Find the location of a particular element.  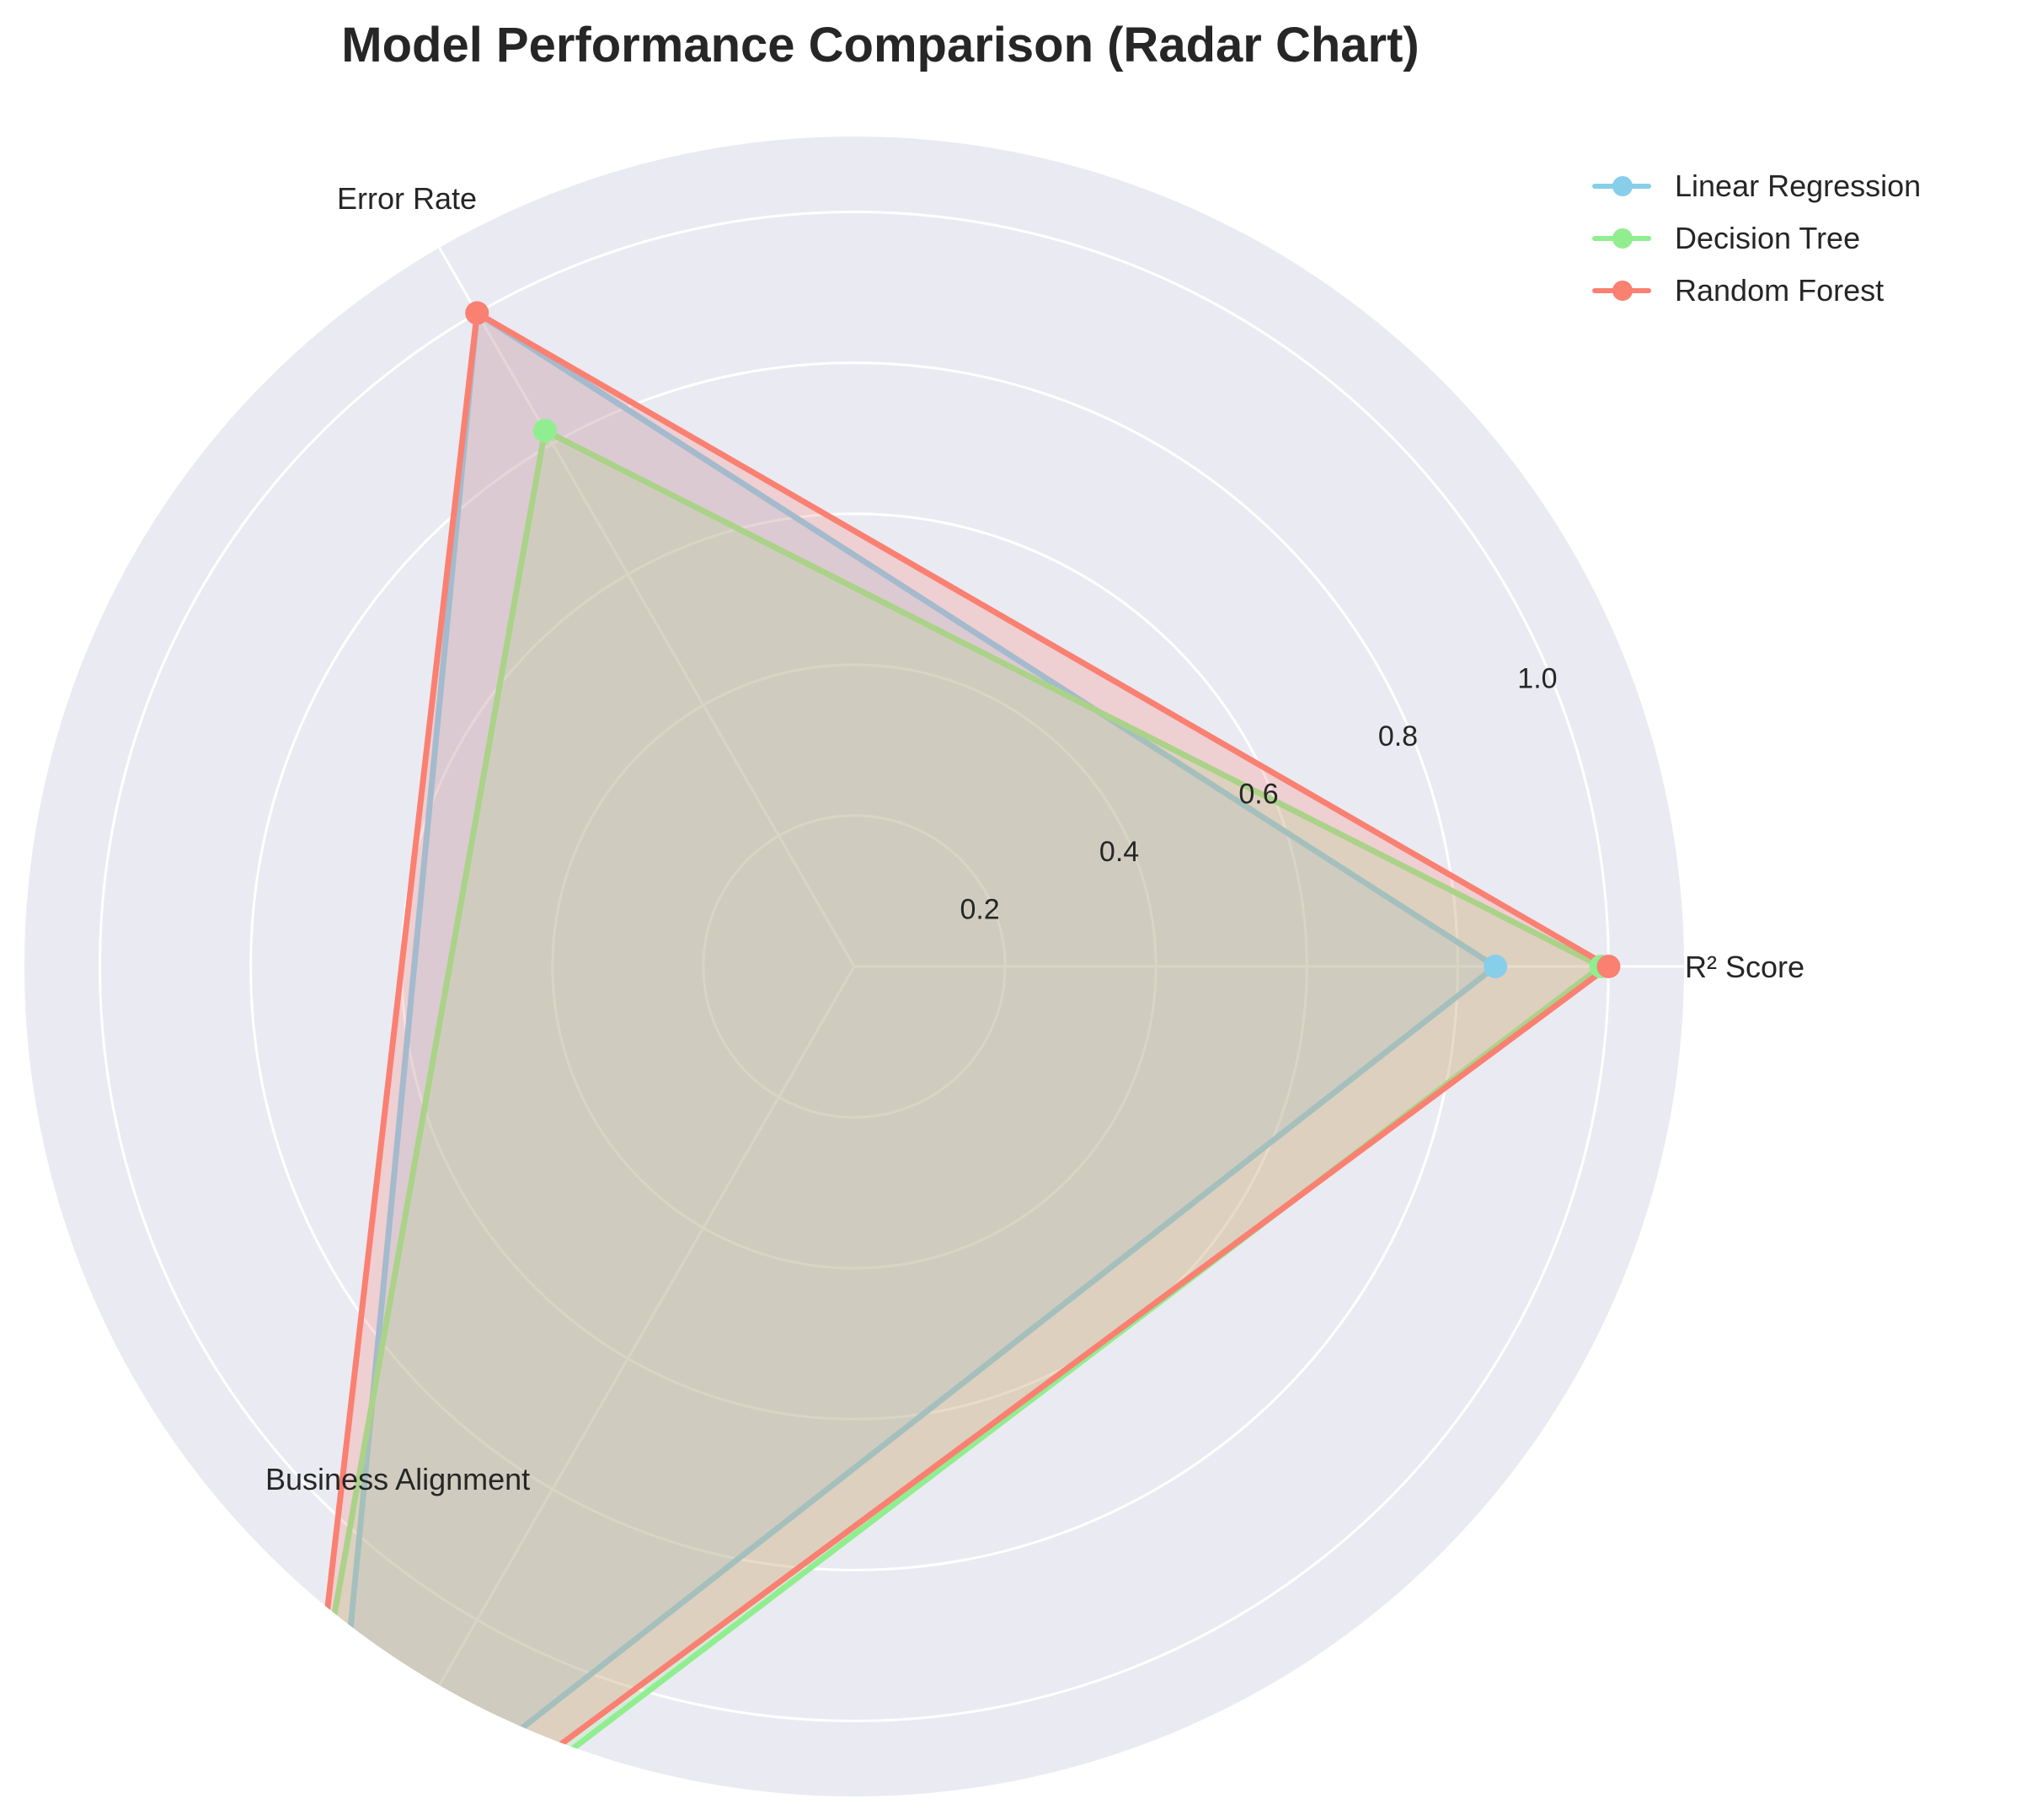

legend-label: Linear Regression is located at coordinates (1799, 186).